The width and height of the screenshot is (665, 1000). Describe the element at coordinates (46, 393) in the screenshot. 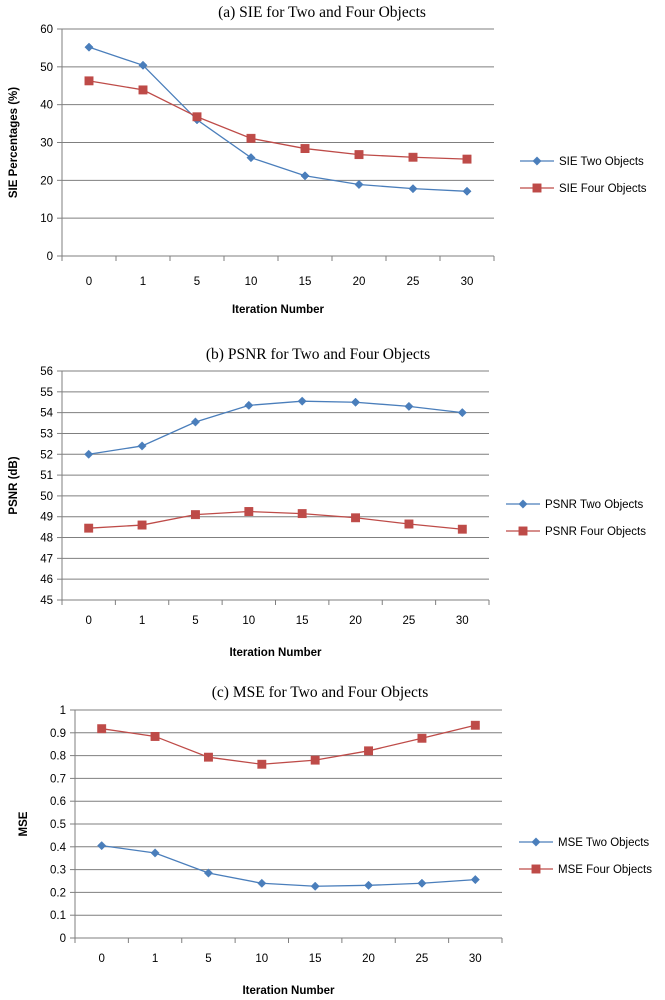

I see `y-tick-label: 55` at that location.